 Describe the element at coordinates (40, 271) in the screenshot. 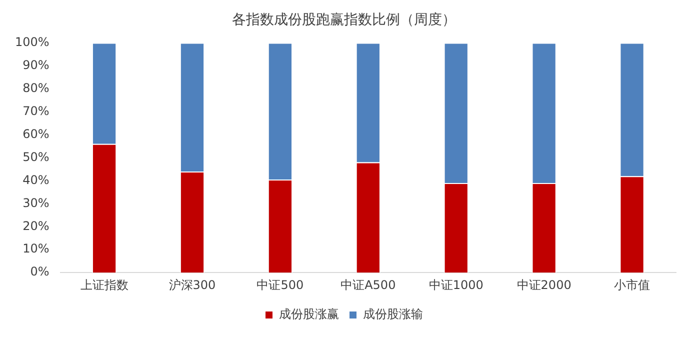

I see `y-tick-label: 0%` at that location.